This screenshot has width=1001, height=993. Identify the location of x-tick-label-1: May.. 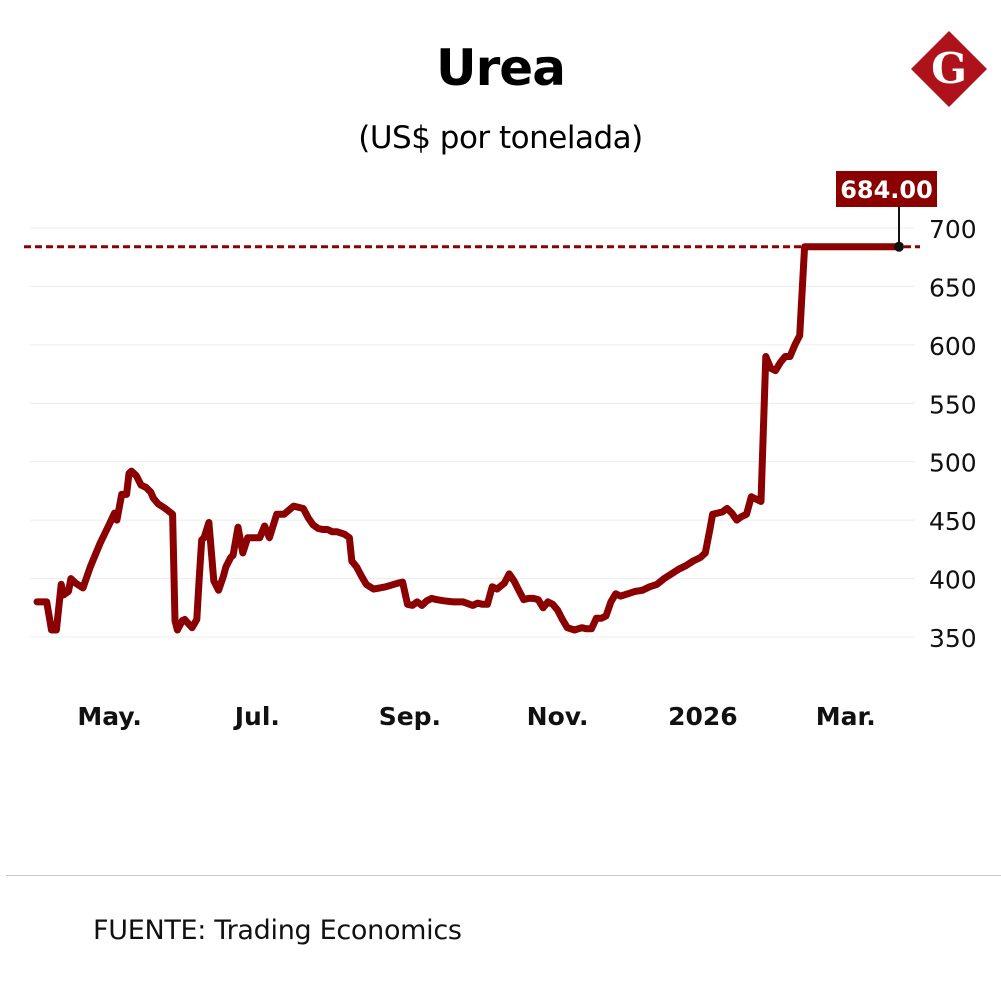
(109, 716).